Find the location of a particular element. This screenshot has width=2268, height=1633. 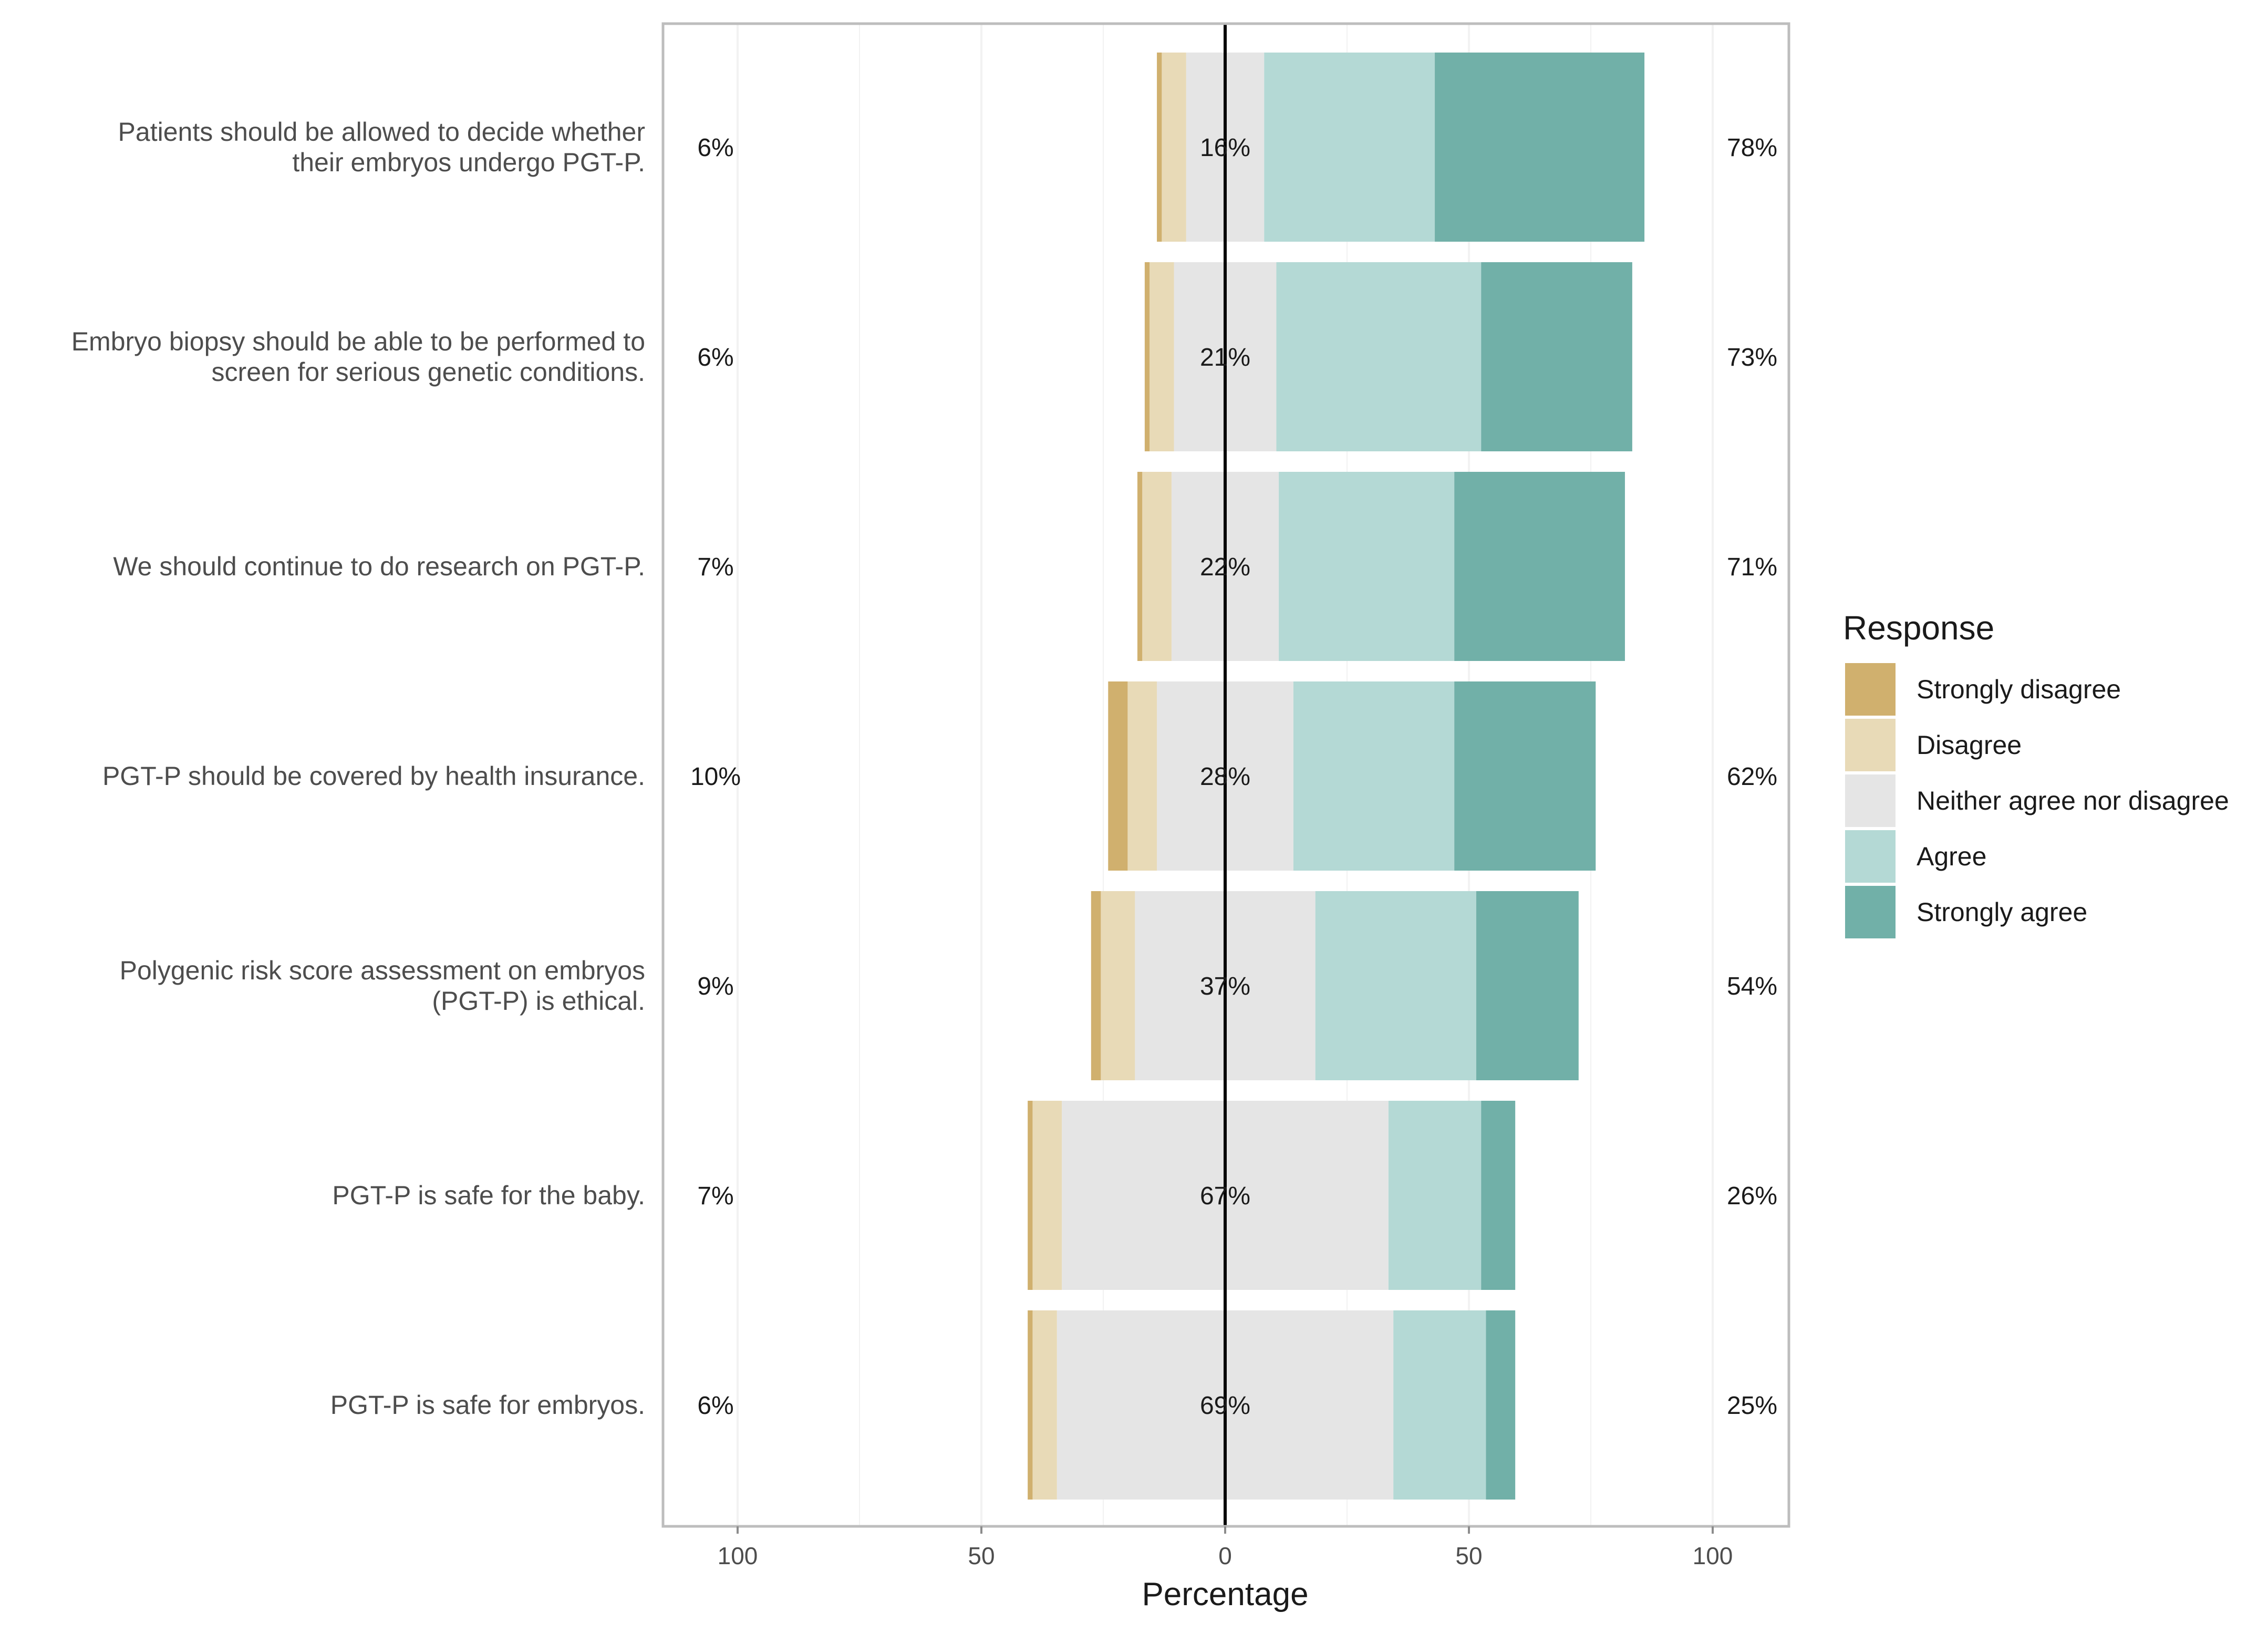

category-label: PGT-P is safe for the baby. is located at coordinates (488, 1196).